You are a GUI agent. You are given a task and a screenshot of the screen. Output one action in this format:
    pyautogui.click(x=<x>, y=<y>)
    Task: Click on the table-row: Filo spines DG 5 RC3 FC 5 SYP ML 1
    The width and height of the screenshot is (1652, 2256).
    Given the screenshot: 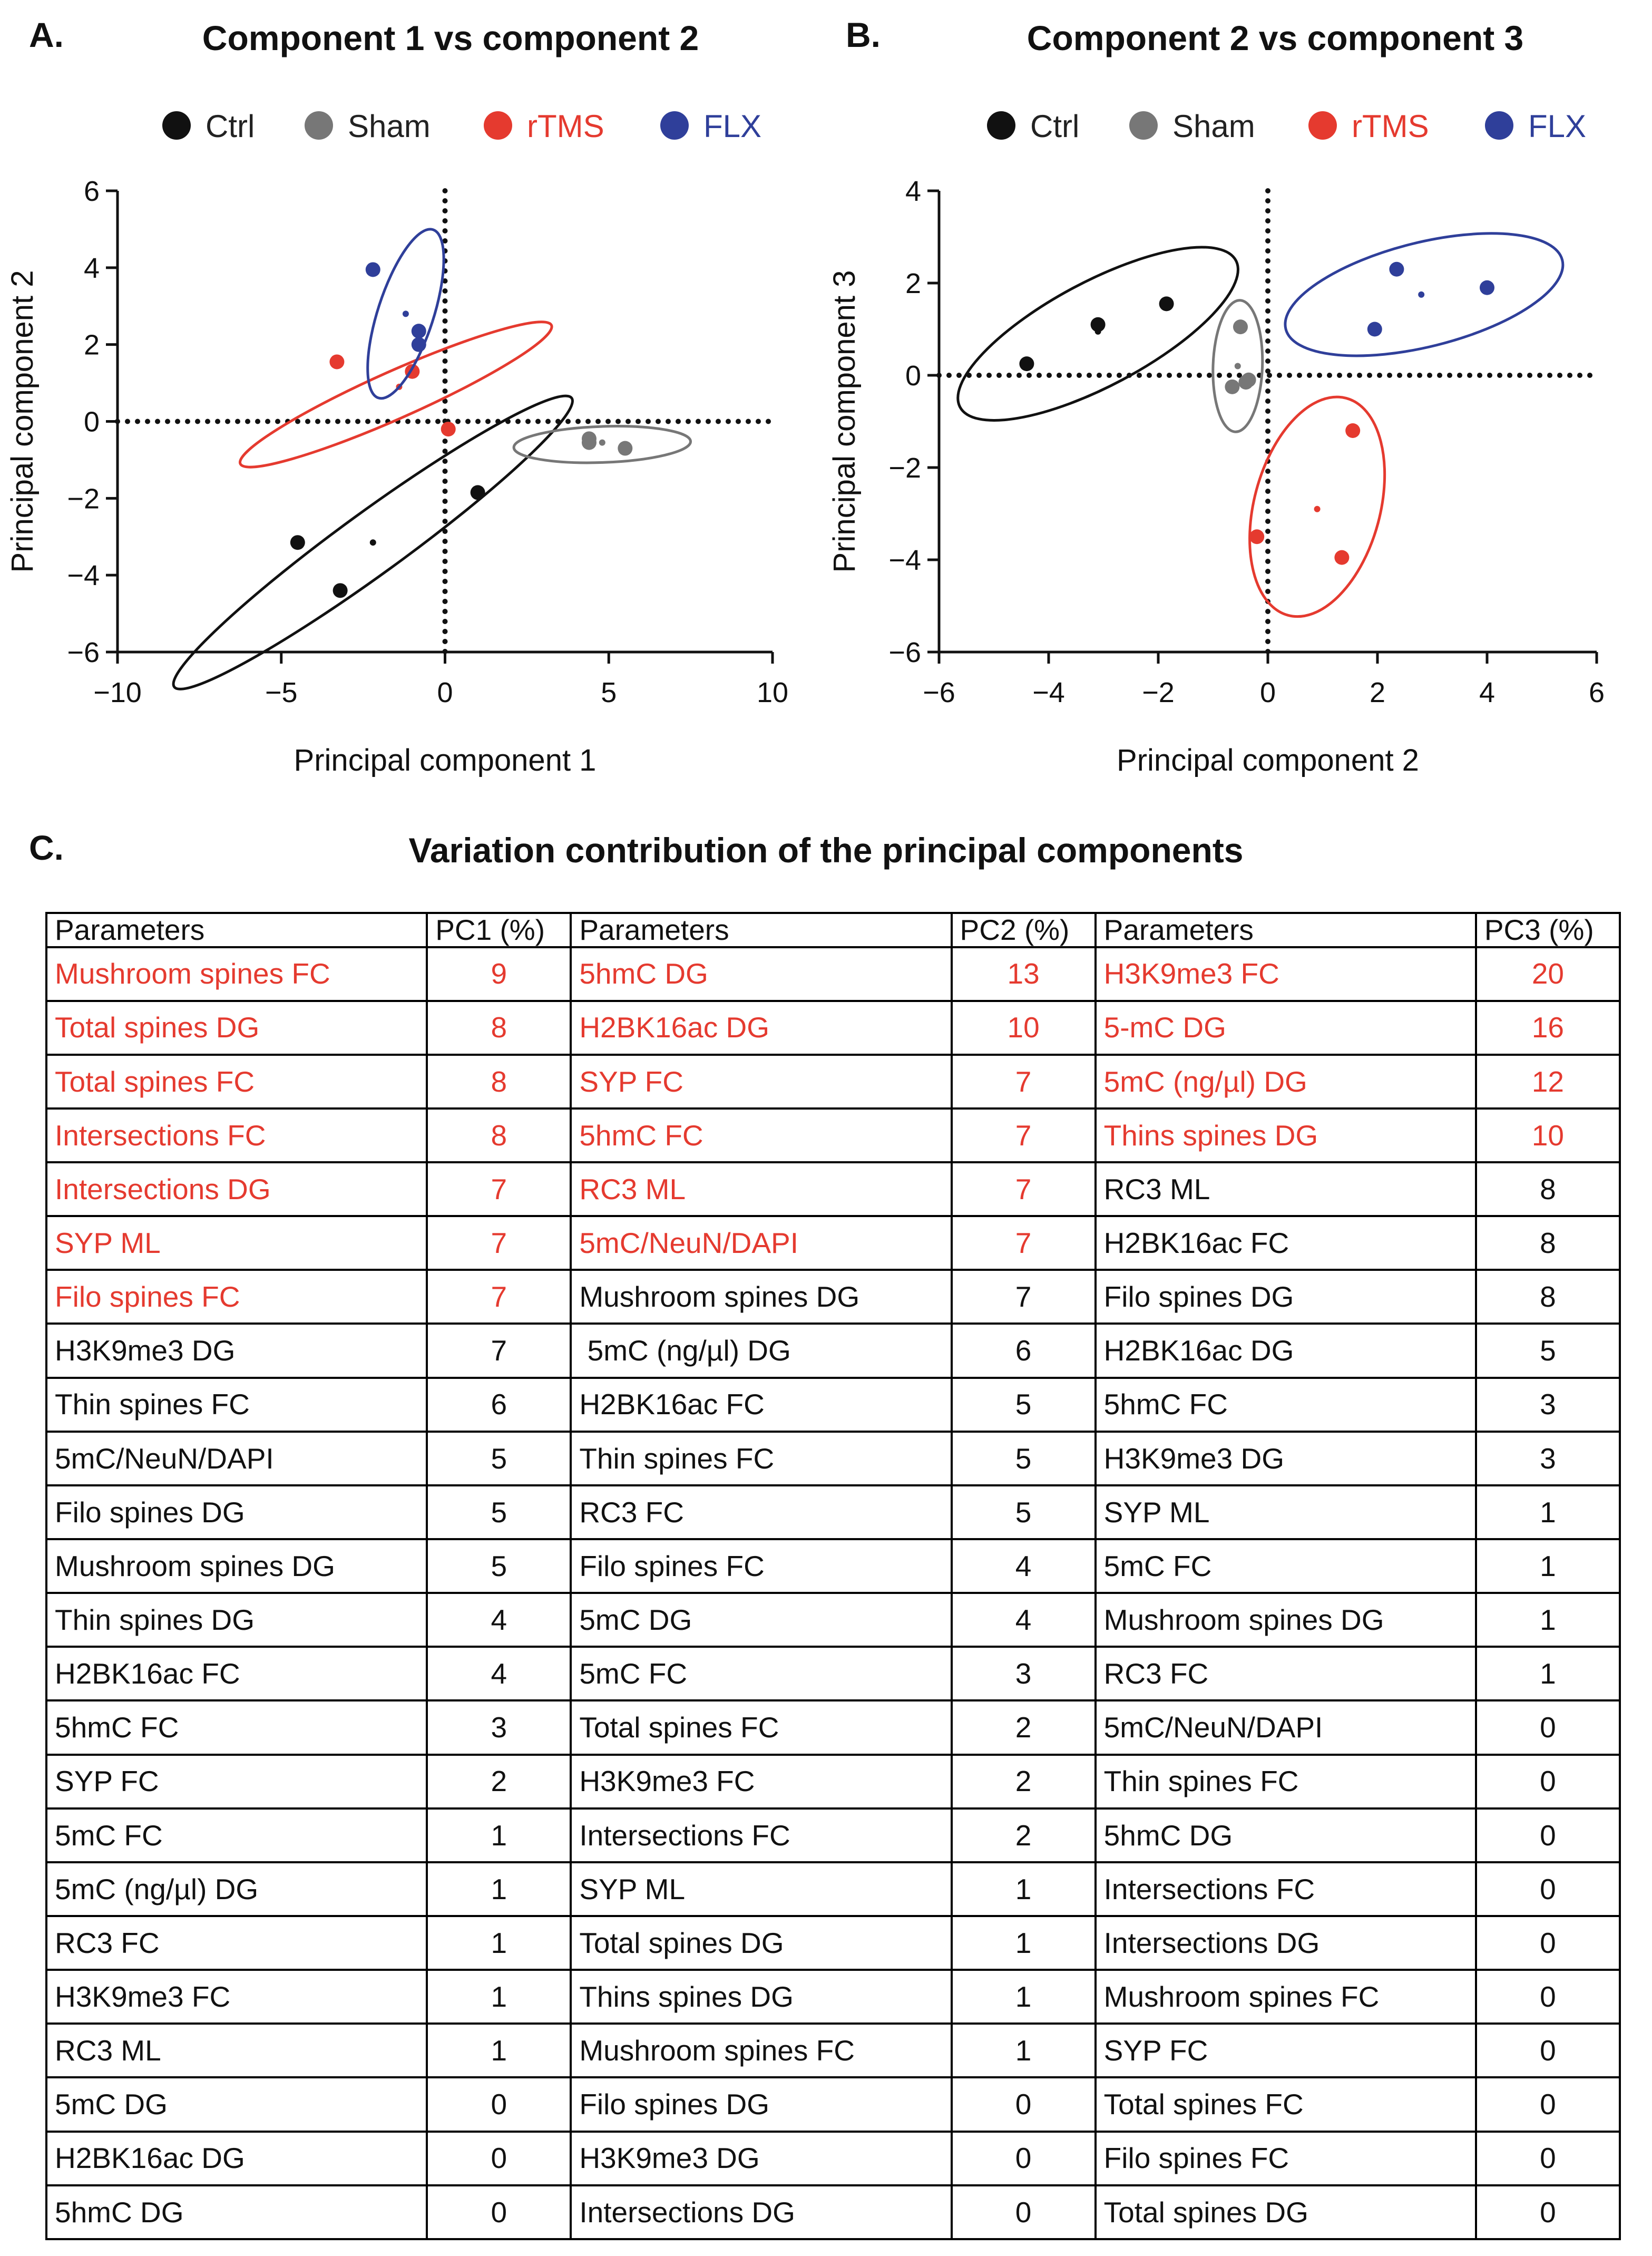 What is the action you would take?
    pyautogui.click(x=833, y=1512)
    